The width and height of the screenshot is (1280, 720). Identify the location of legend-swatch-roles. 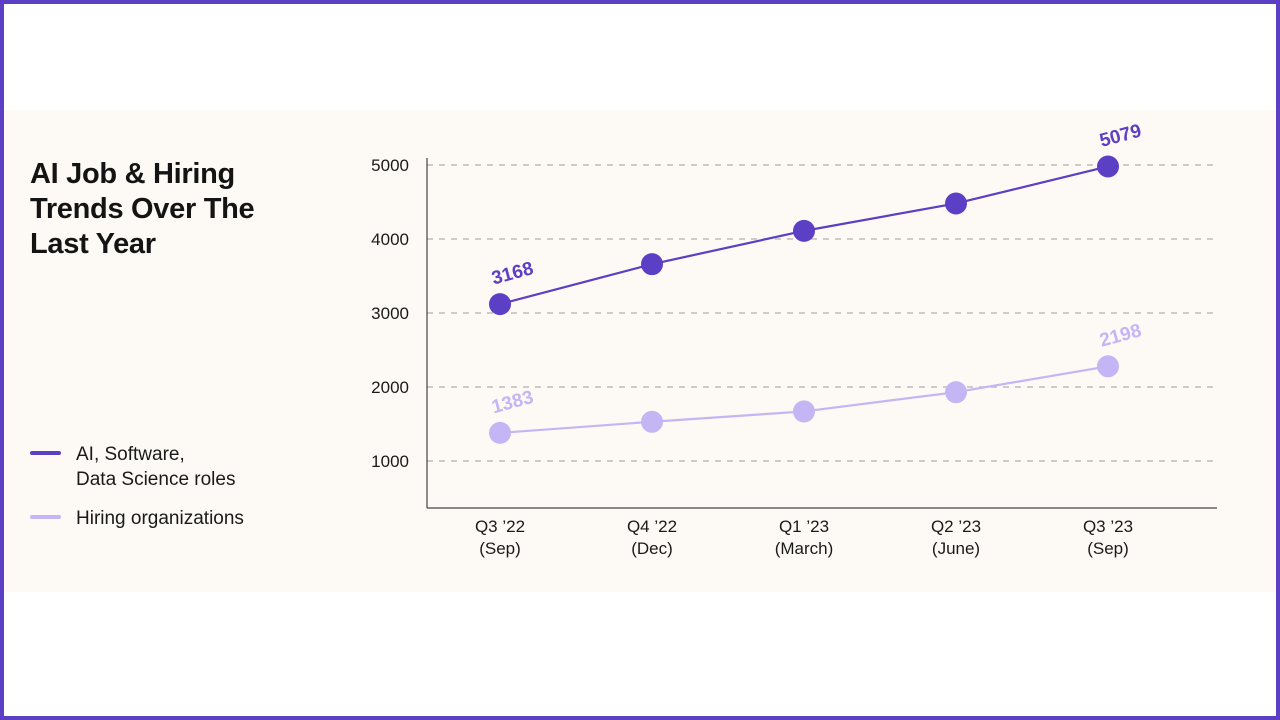
(45, 453).